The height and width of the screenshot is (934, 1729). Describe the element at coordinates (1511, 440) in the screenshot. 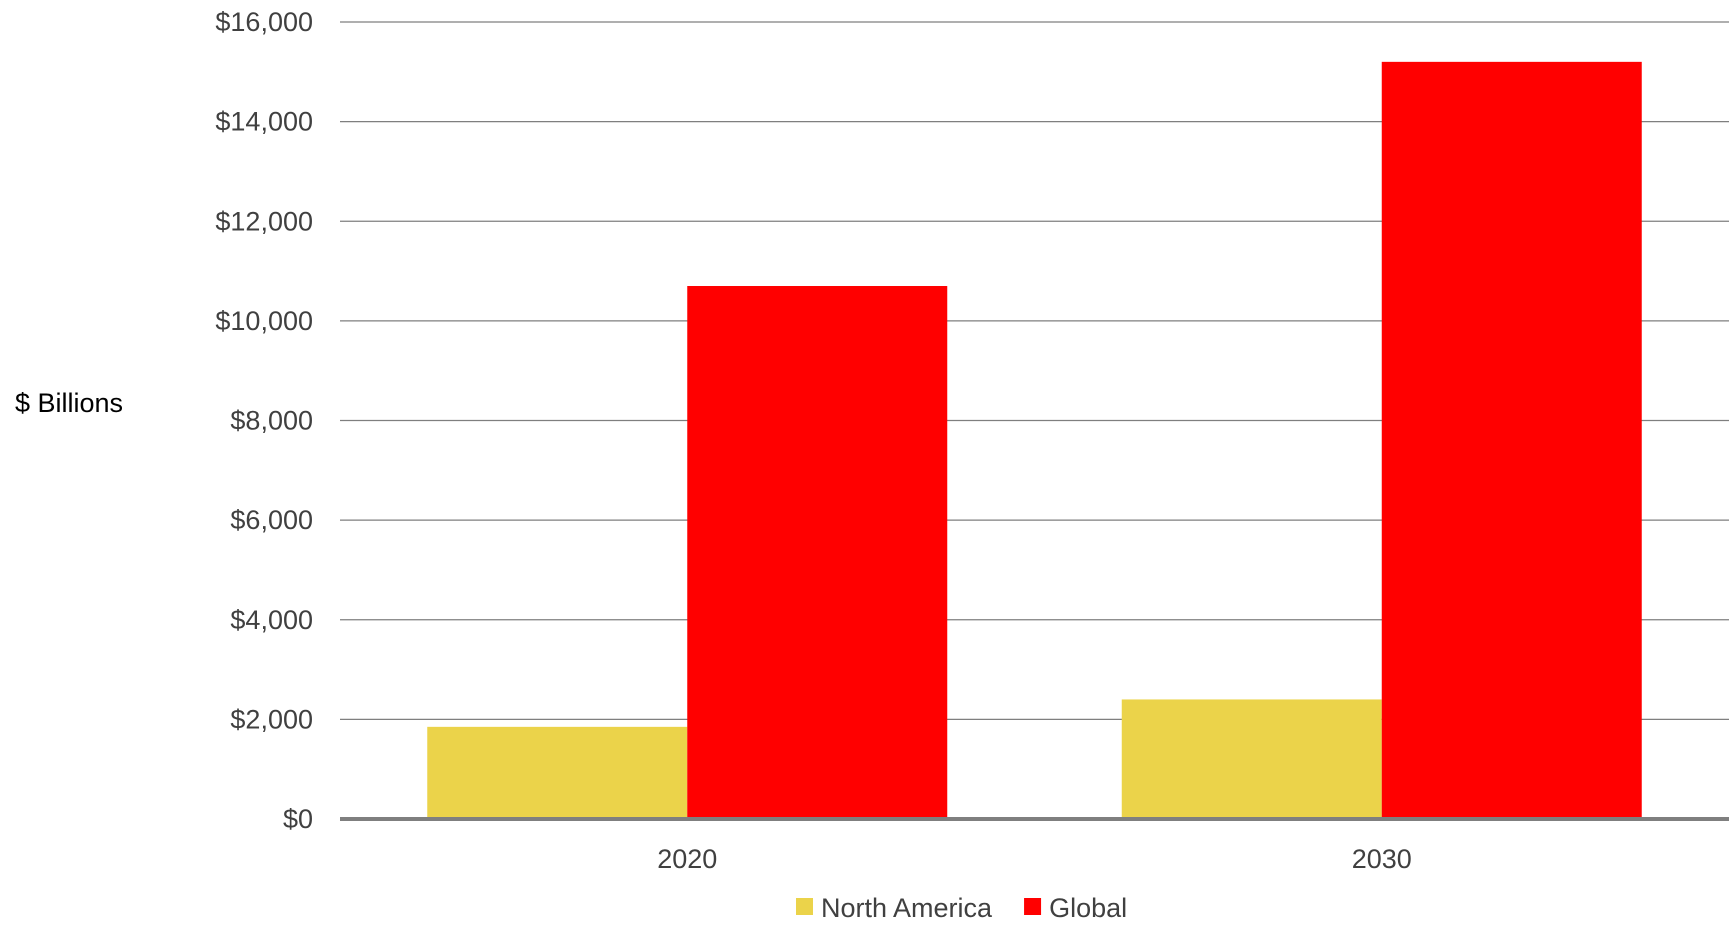

I see `bar-global-2030` at that location.